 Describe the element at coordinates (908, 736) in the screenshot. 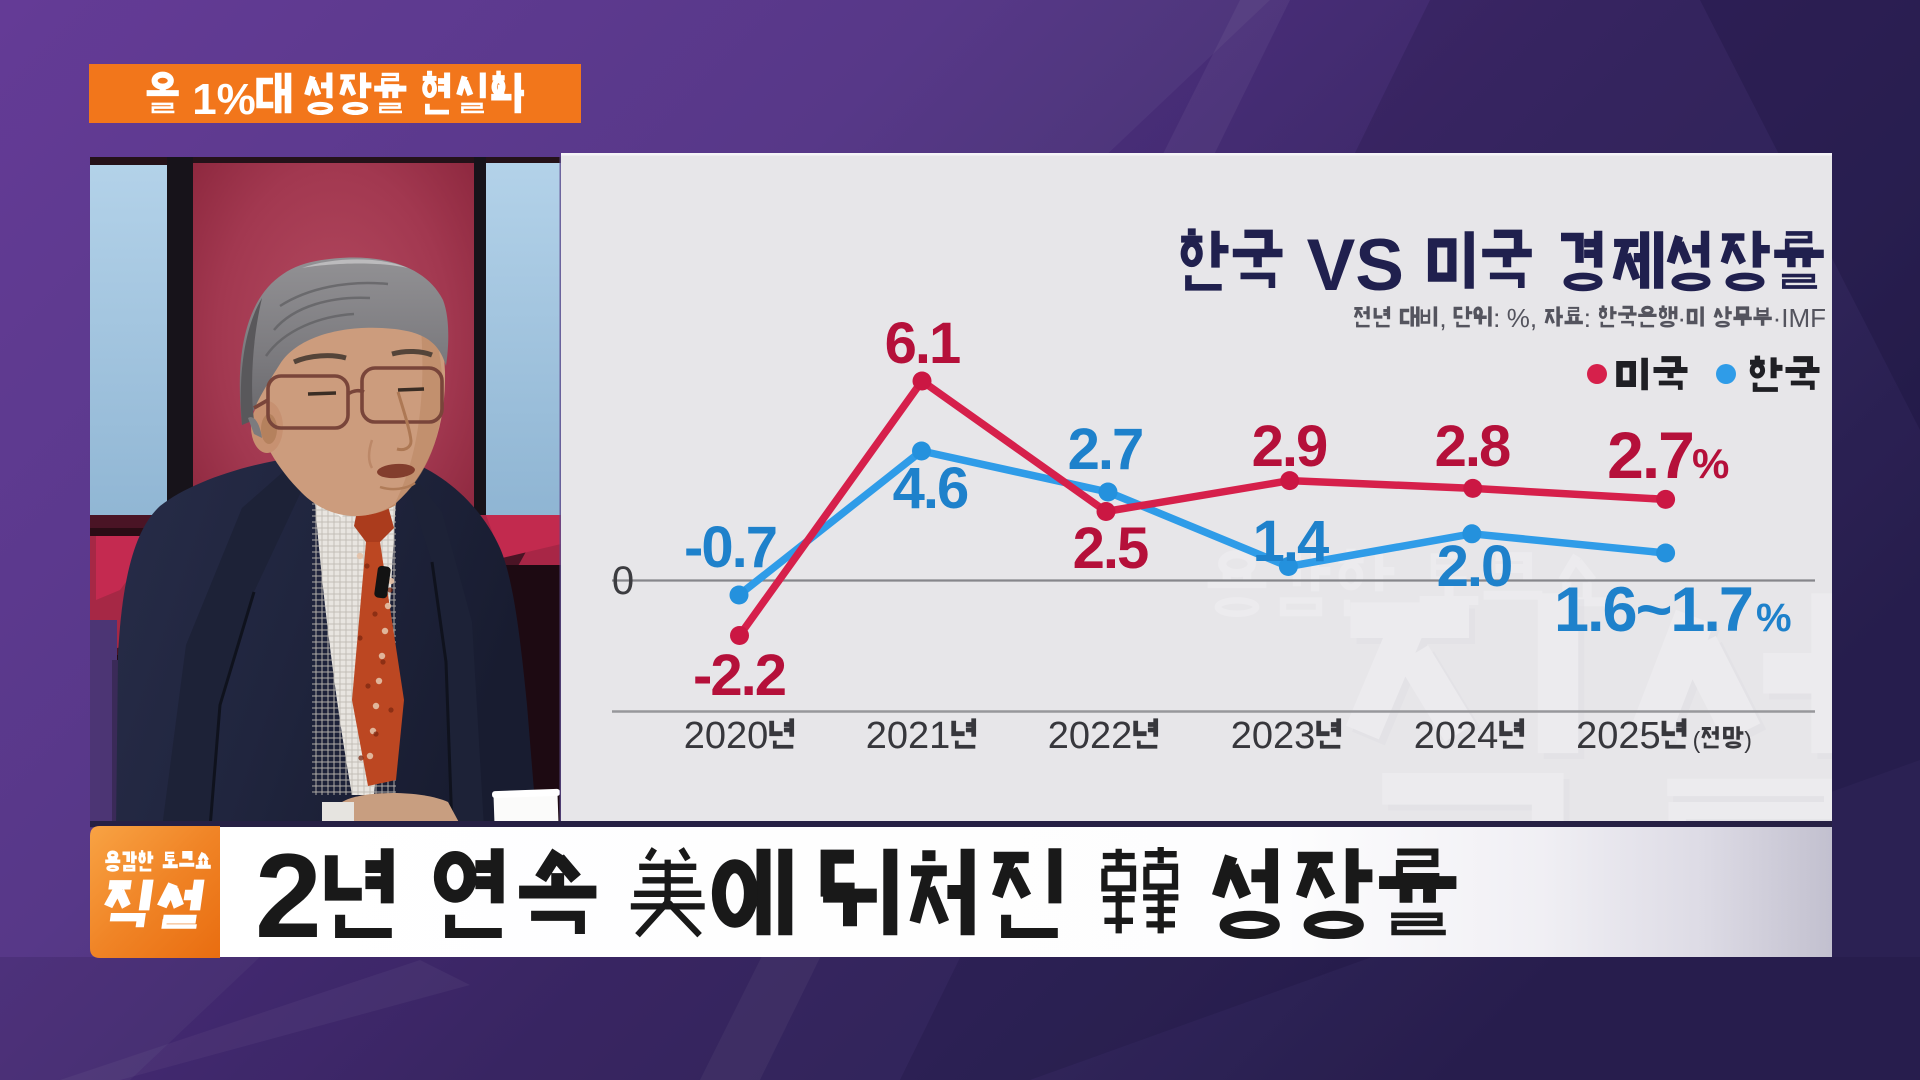

I see `svg-text: 2021` at that location.